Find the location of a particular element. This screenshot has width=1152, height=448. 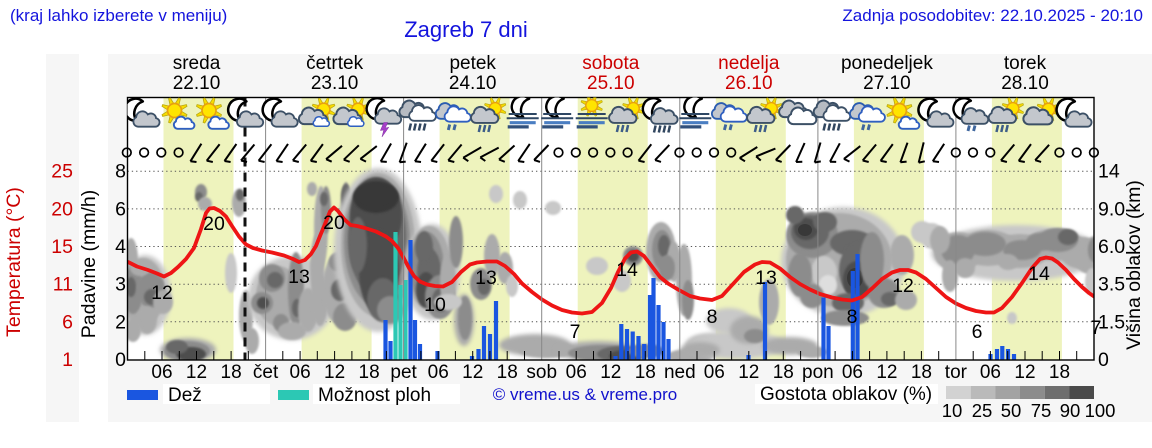

svg-text: ponedeljek is located at coordinates (887, 63).